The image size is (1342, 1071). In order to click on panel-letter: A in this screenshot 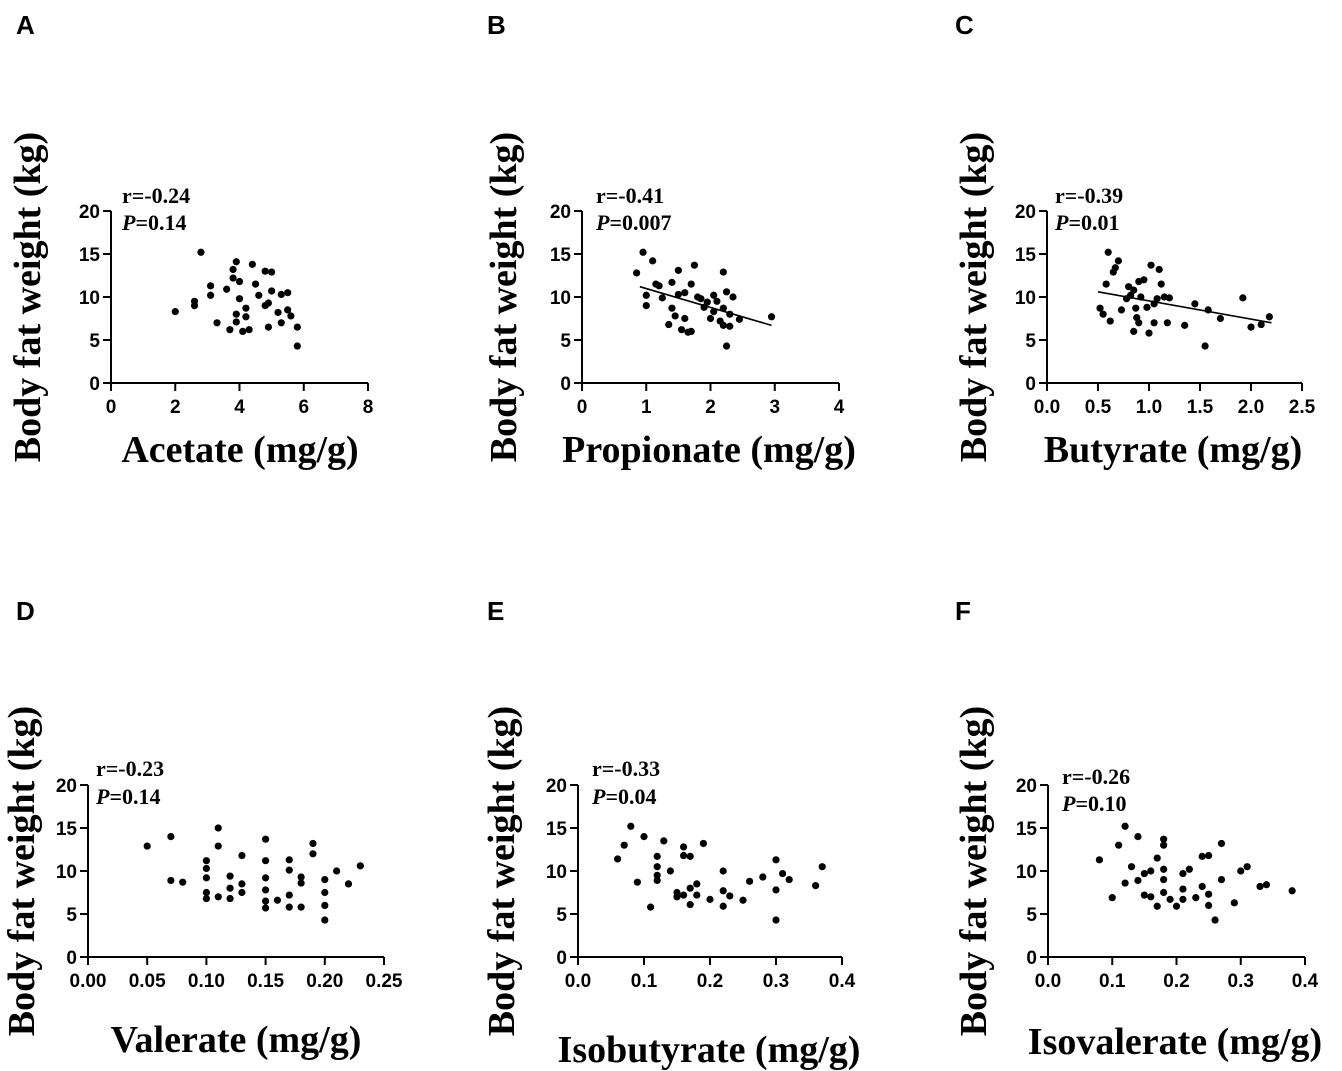, I will do `click(25, 25)`.